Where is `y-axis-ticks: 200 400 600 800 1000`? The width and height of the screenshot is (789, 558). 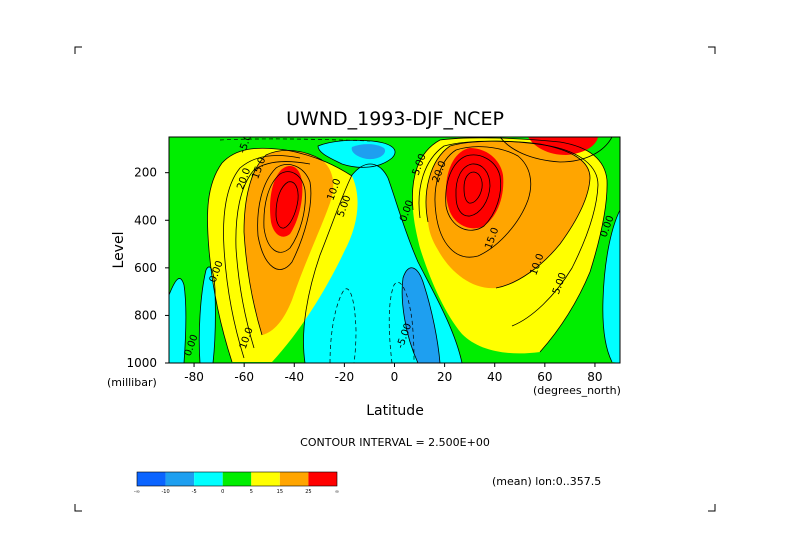 y-axis-ticks: 200 400 600 800 1000 is located at coordinates (147, 268).